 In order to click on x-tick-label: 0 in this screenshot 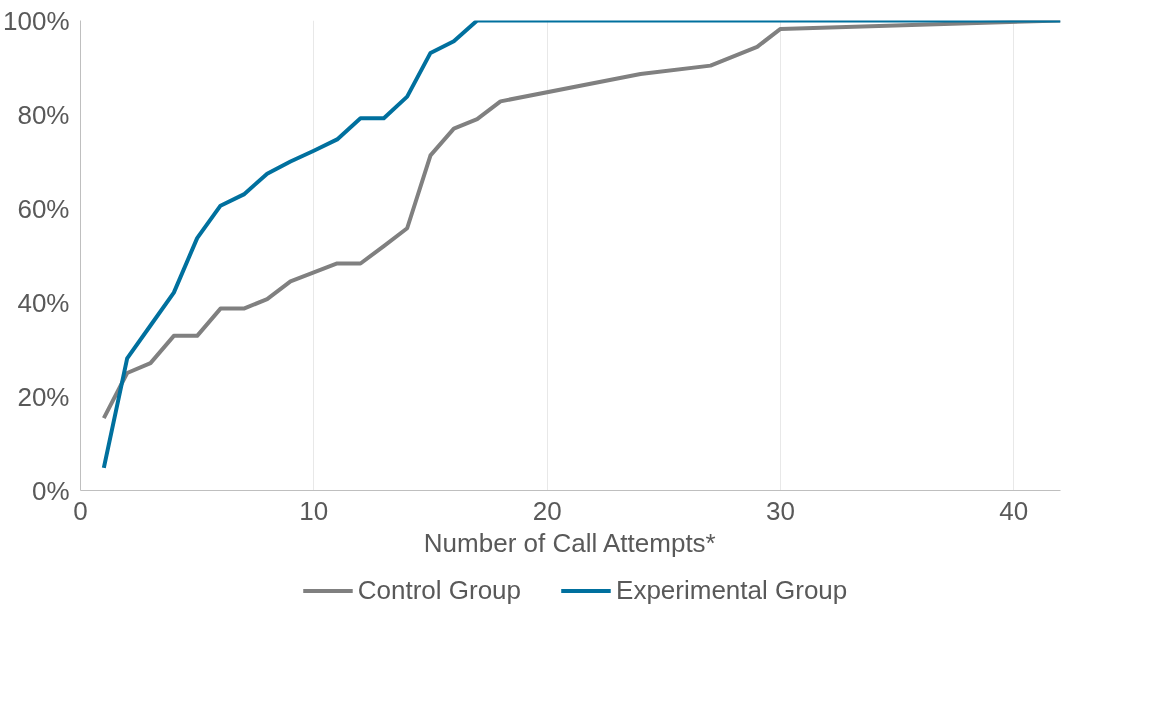, I will do `click(80, 510)`.